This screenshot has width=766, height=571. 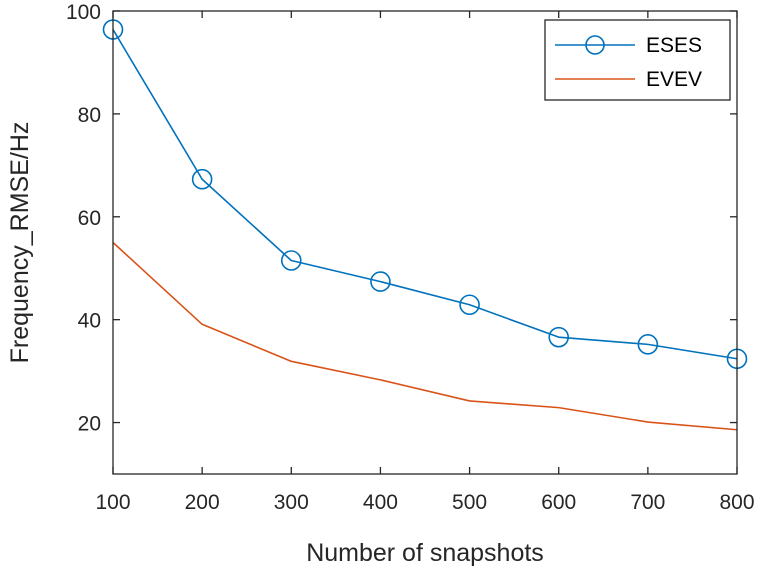 What do you see at coordinates (647, 502) in the screenshot?
I see `x-tick-label: 700` at bounding box center [647, 502].